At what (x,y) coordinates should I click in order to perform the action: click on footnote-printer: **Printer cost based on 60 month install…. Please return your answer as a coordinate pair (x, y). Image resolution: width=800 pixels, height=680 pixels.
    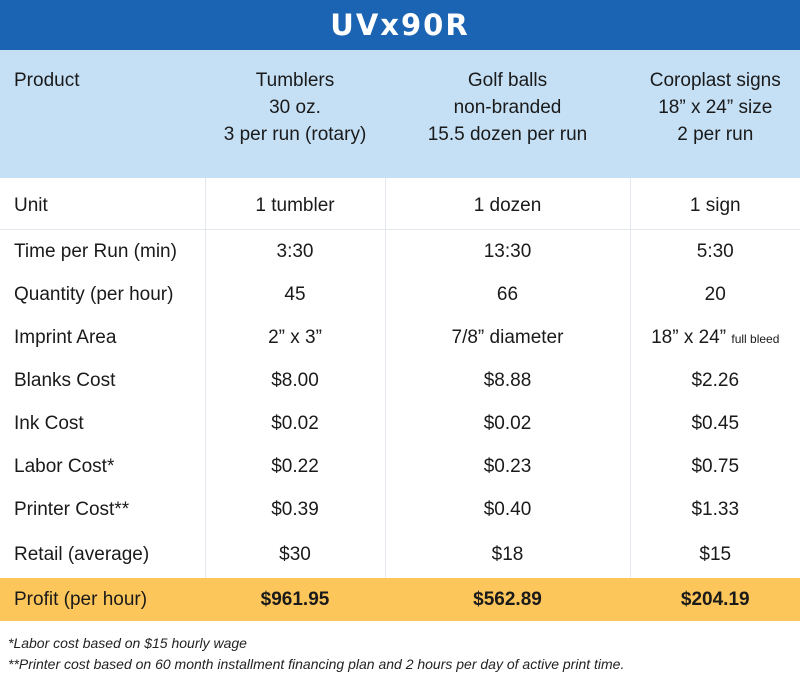
    Looking at the image, I should click on (316, 664).